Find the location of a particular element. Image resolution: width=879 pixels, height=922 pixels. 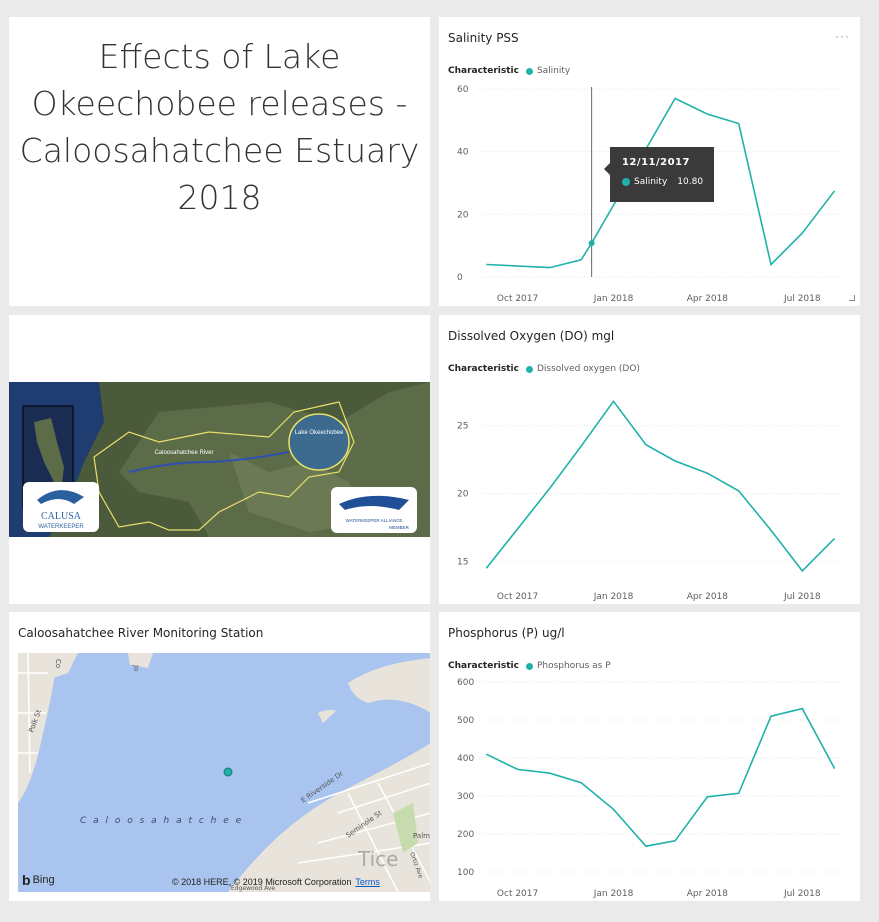

y-tick-label: 15 is located at coordinates (462, 562).